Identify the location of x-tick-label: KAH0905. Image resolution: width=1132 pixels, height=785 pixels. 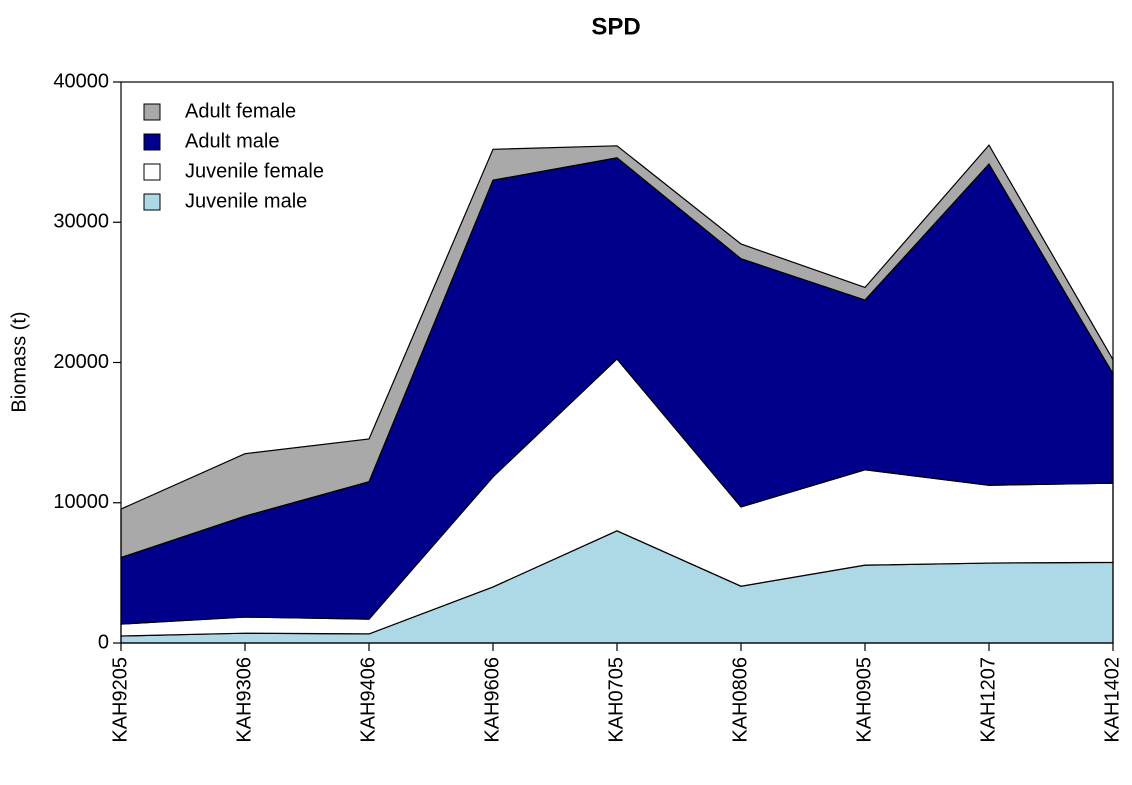
(864, 700).